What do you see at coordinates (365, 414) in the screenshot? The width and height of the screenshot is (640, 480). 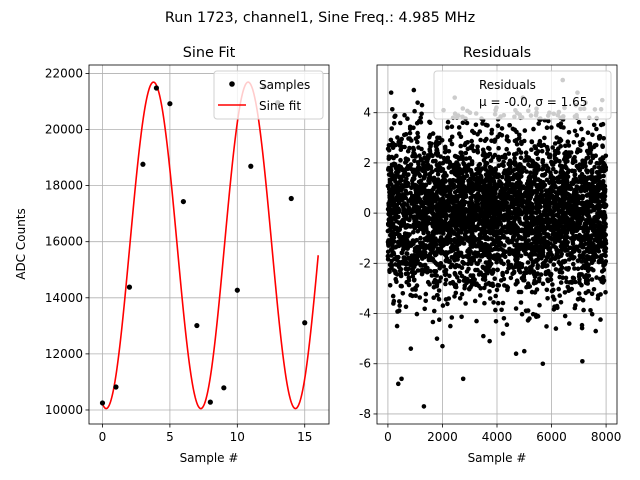 I see `residuals-ytick-label: -8` at bounding box center [365, 414].